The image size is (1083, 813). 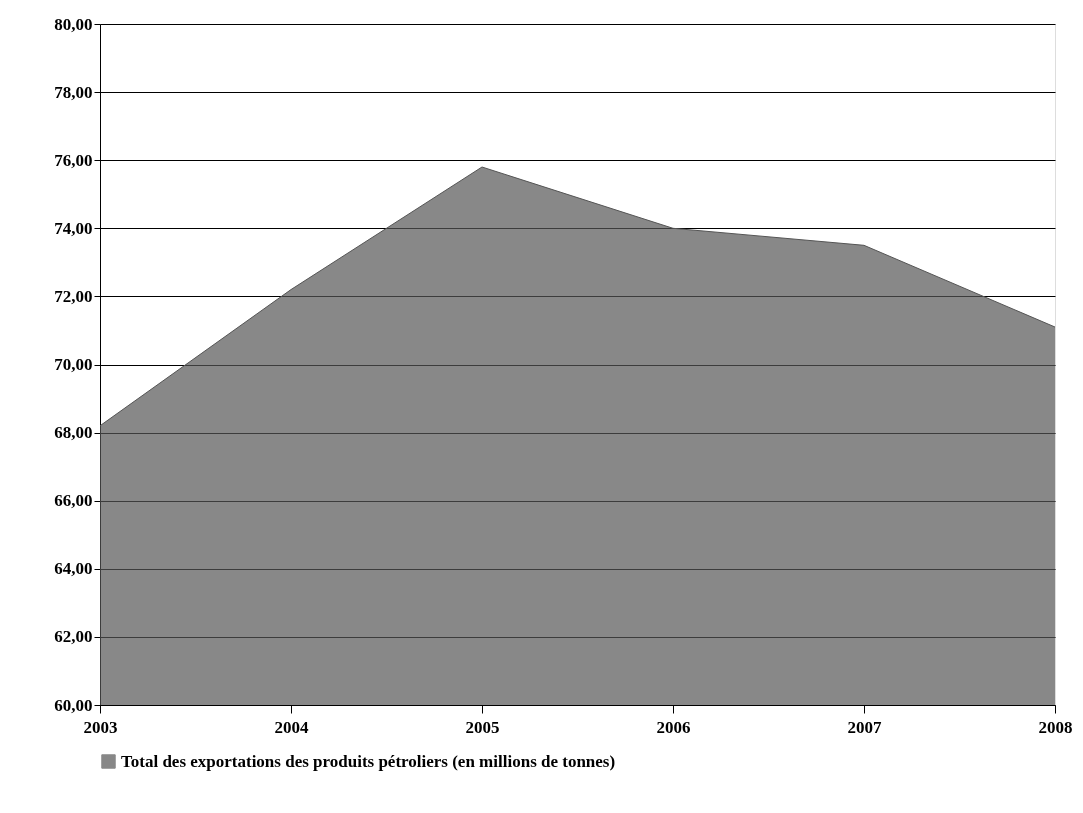 What do you see at coordinates (73, 637) in the screenshot?
I see `y-tick-label: 62,00` at bounding box center [73, 637].